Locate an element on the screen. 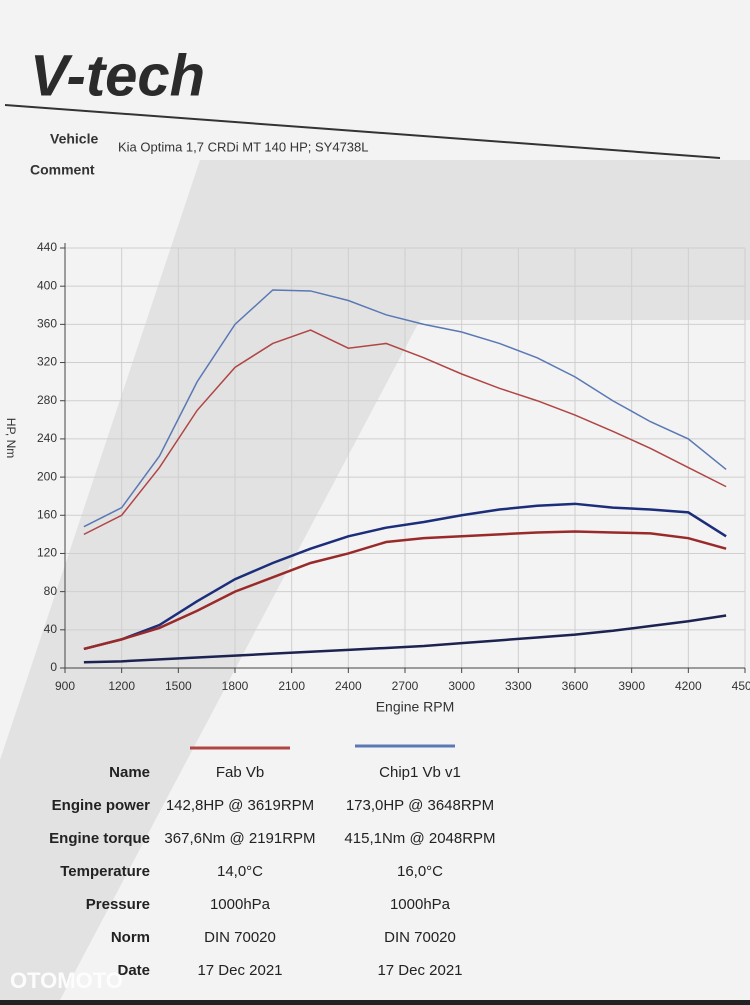 Image resolution: width=750 pixels, height=1005 pixels. y-tick-label: 120 is located at coordinates (47, 553).